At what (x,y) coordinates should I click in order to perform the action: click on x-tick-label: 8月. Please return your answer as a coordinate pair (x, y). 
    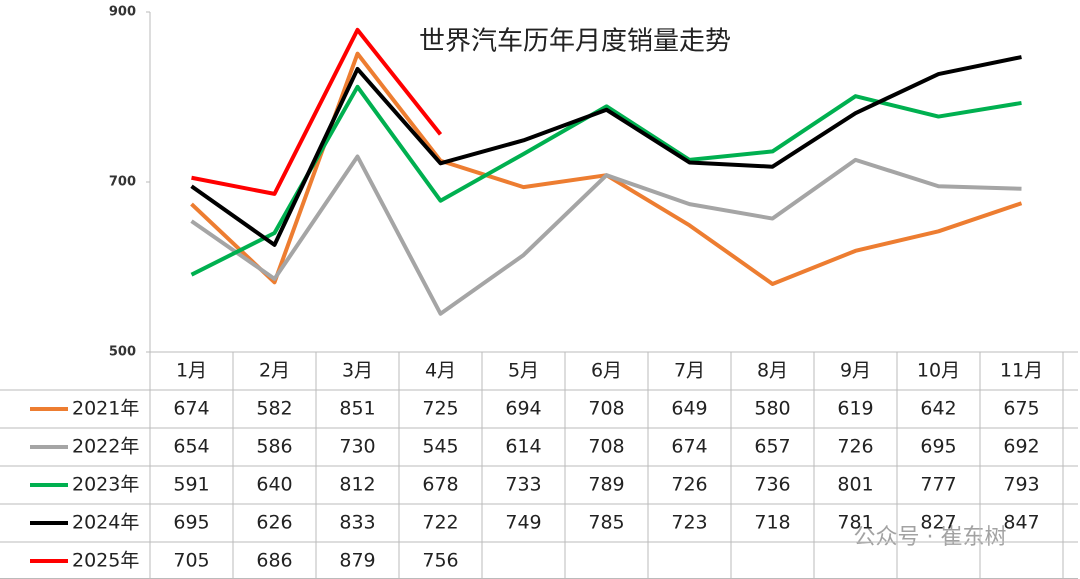
    Looking at the image, I should click on (772, 371).